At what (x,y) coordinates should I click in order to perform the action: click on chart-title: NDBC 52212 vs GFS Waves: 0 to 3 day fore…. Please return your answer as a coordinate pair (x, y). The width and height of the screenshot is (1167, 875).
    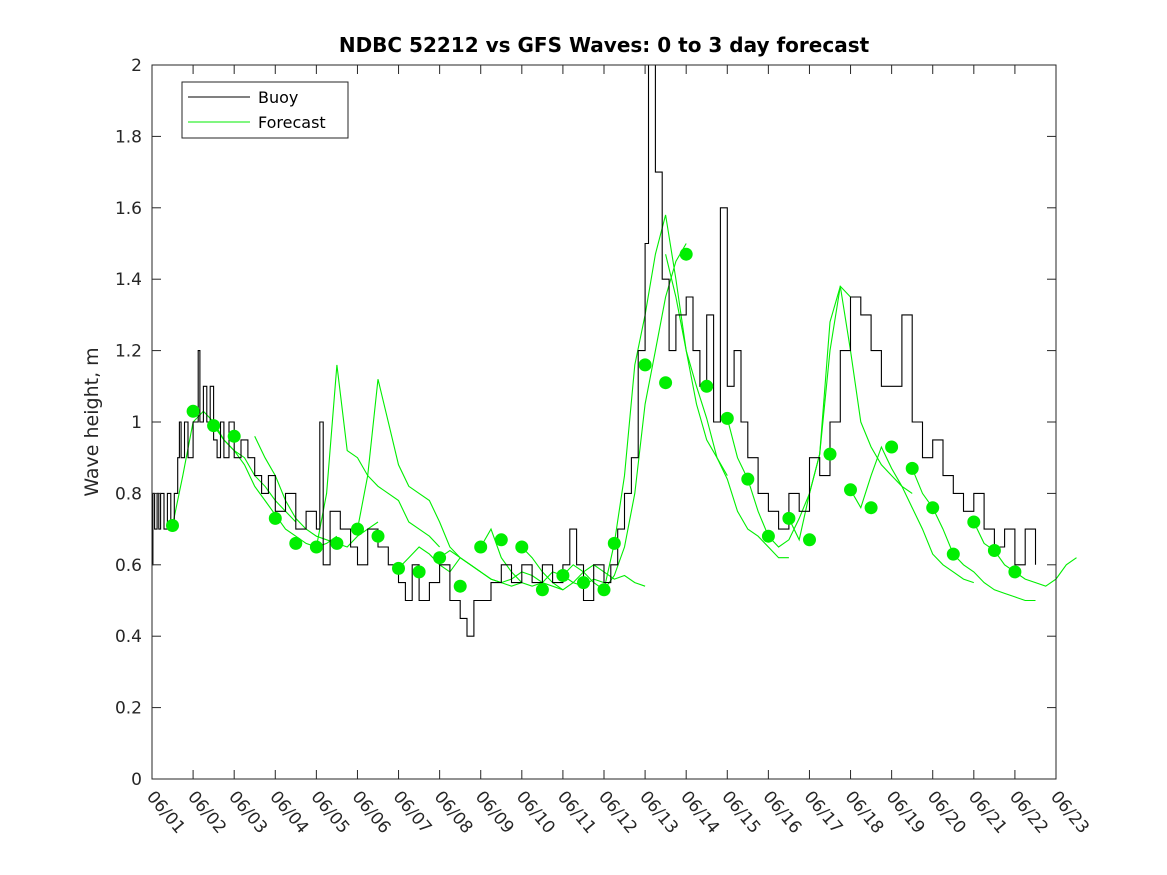
    Looking at the image, I should click on (604, 45).